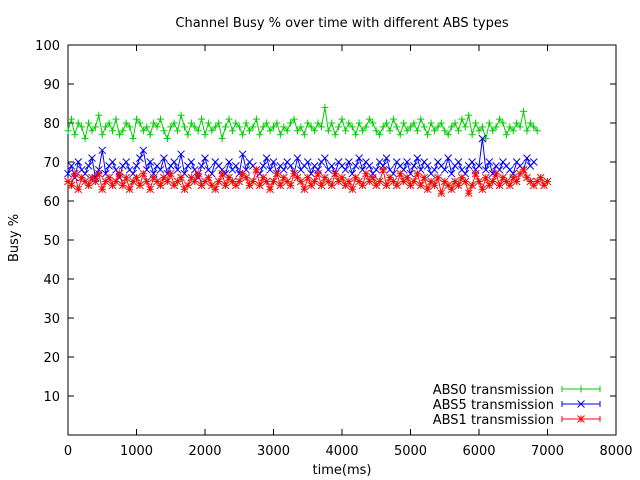 This screenshot has height=480, width=640. Describe the element at coordinates (51, 397) in the screenshot. I see `y-tick-label: 10` at that location.